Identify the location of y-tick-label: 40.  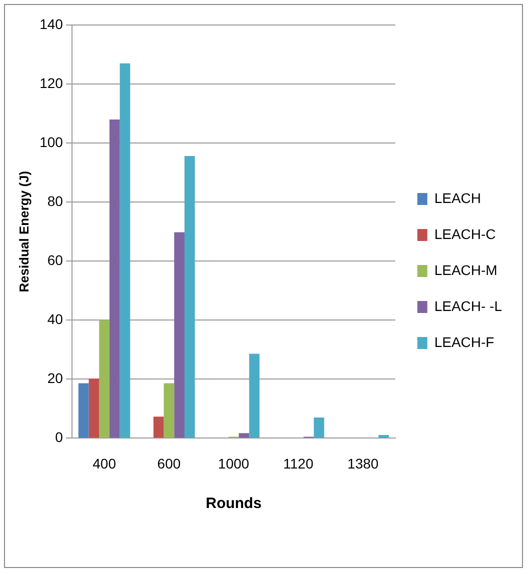
(55, 319).